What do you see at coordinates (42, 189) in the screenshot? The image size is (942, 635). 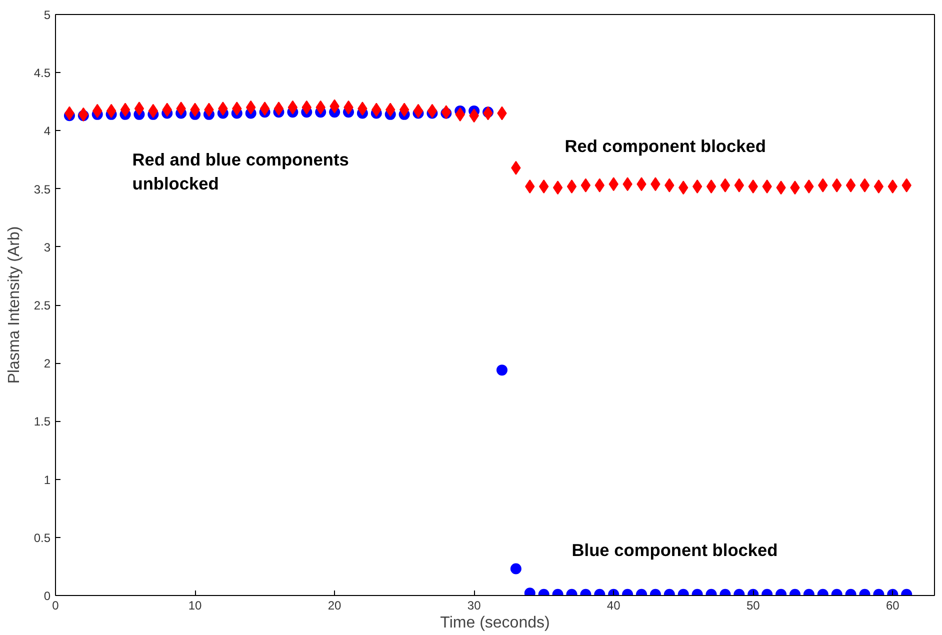 I see `y-tick-label: 3.5` at bounding box center [42, 189].